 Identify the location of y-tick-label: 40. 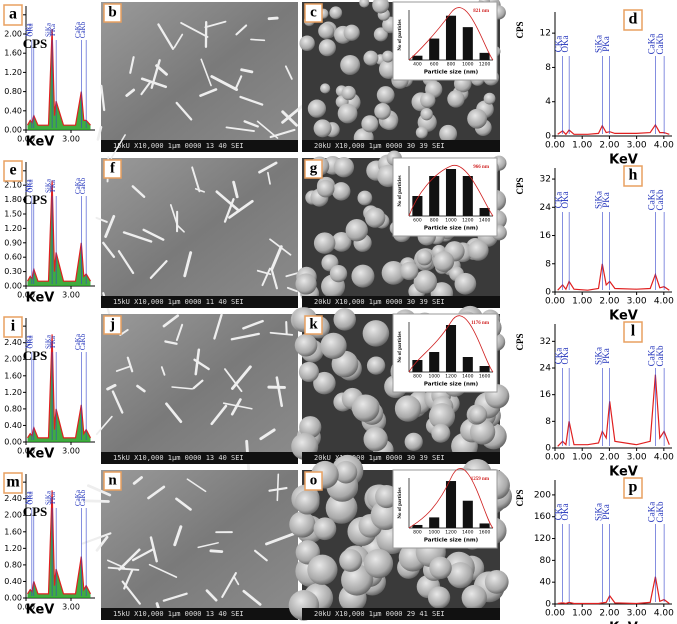
(546, 583).